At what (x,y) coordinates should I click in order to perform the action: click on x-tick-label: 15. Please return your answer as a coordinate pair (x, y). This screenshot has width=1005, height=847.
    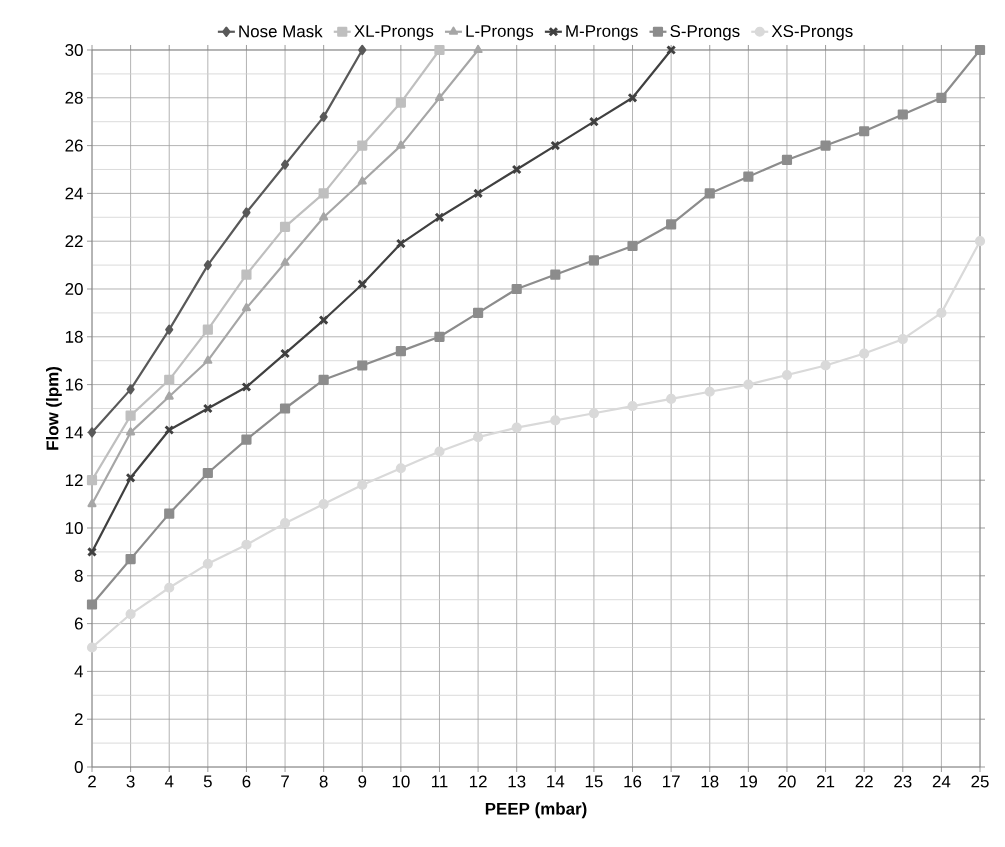
    Looking at the image, I should click on (594, 781).